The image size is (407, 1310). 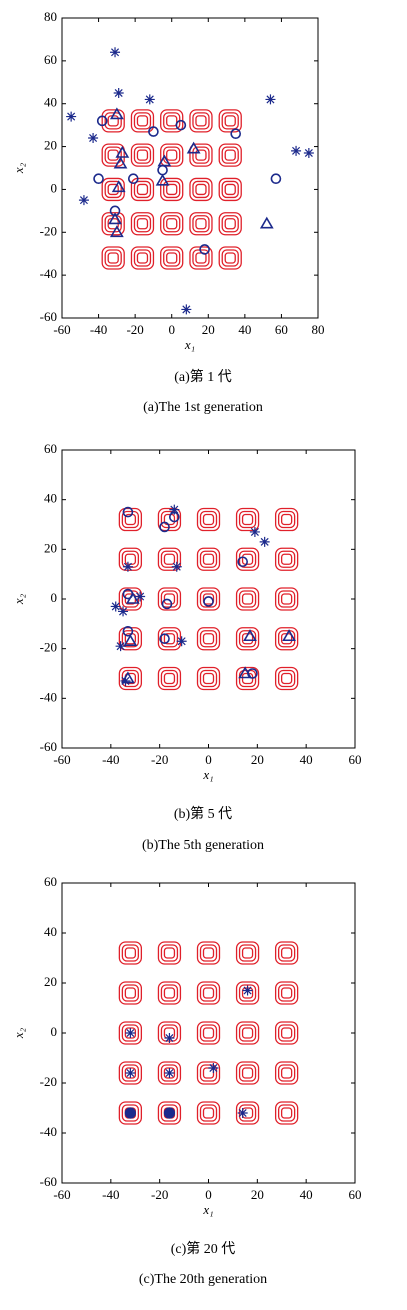 I want to click on x-axis-label: x₁, so click(x=189, y=344).